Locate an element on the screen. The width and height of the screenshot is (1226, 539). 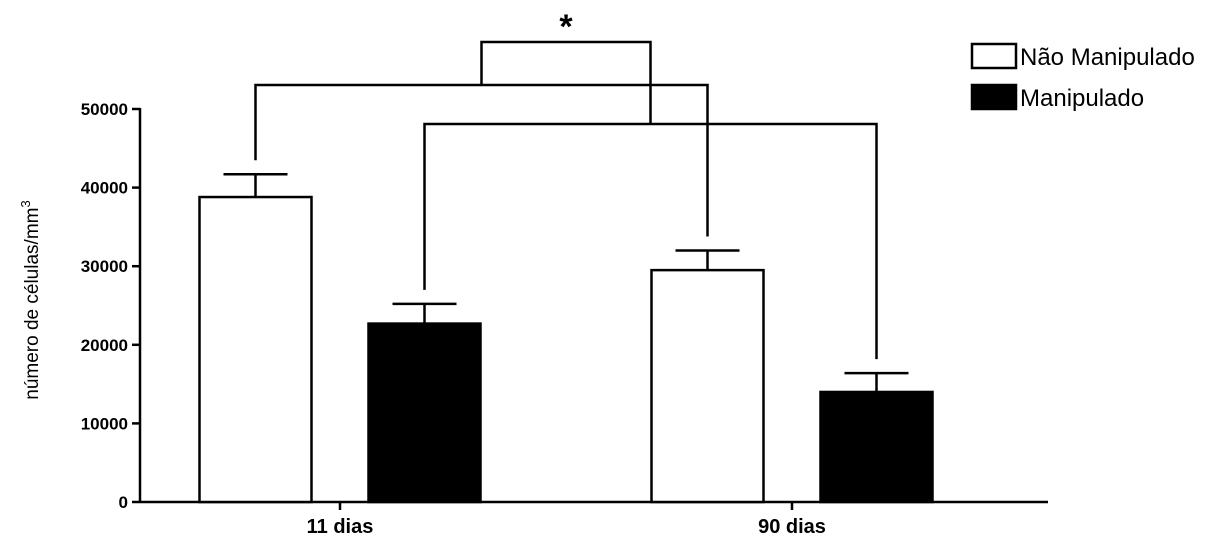
y-tick-label: 50000 is located at coordinates (104, 109).